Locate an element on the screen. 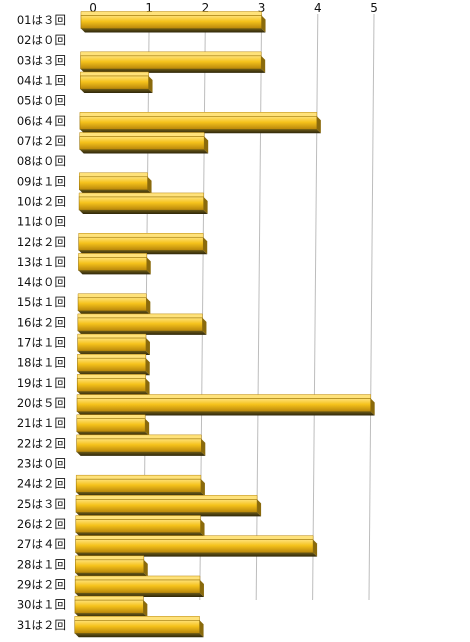 This screenshot has height=642, width=470. category-label: 11は０回 is located at coordinates (41, 222).